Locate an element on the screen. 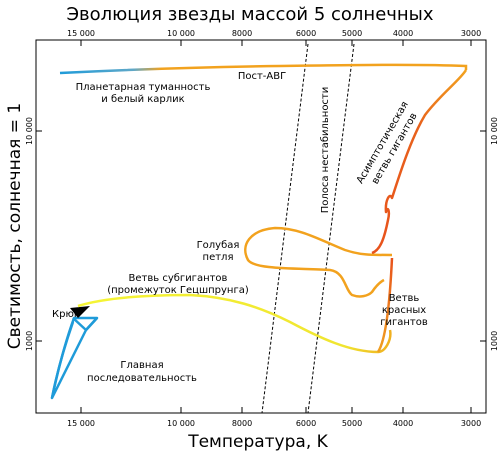 This screenshot has width=500, height=457. post-agb-track is located at coordinates (263, 69).